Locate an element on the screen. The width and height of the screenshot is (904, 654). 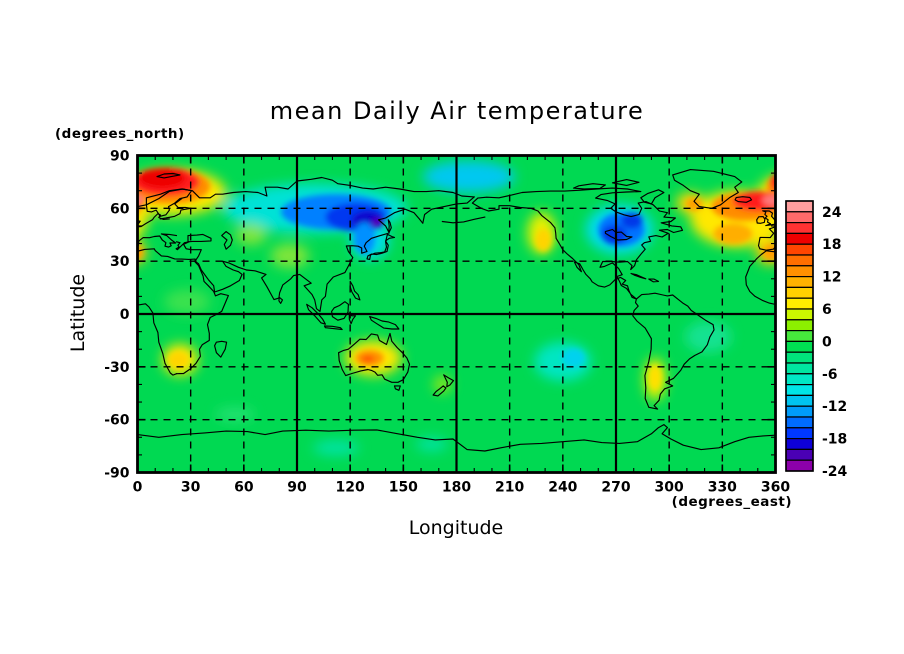
temperature-halo-africa-equatorial-mild is located at coordinates (187, 301).